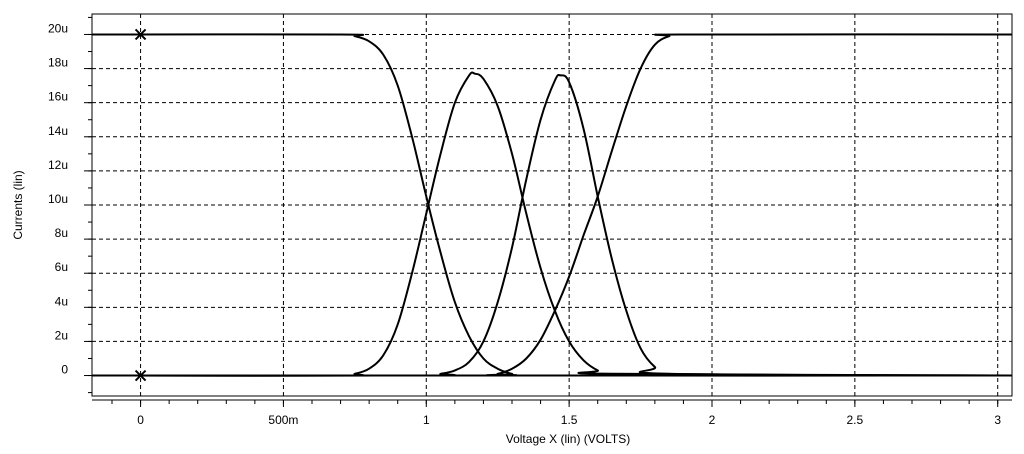 The image size is (1024, 454). I want to click on x-tick-label-0: 0, so click(140, 420).